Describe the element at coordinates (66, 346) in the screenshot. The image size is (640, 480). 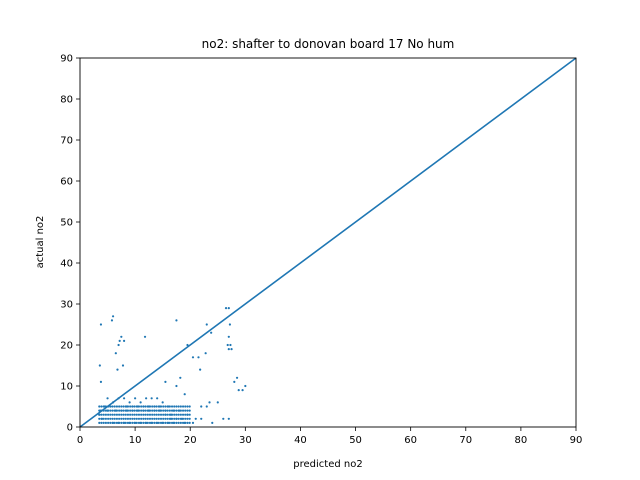
I see `y-tick-label: 20` at that location.